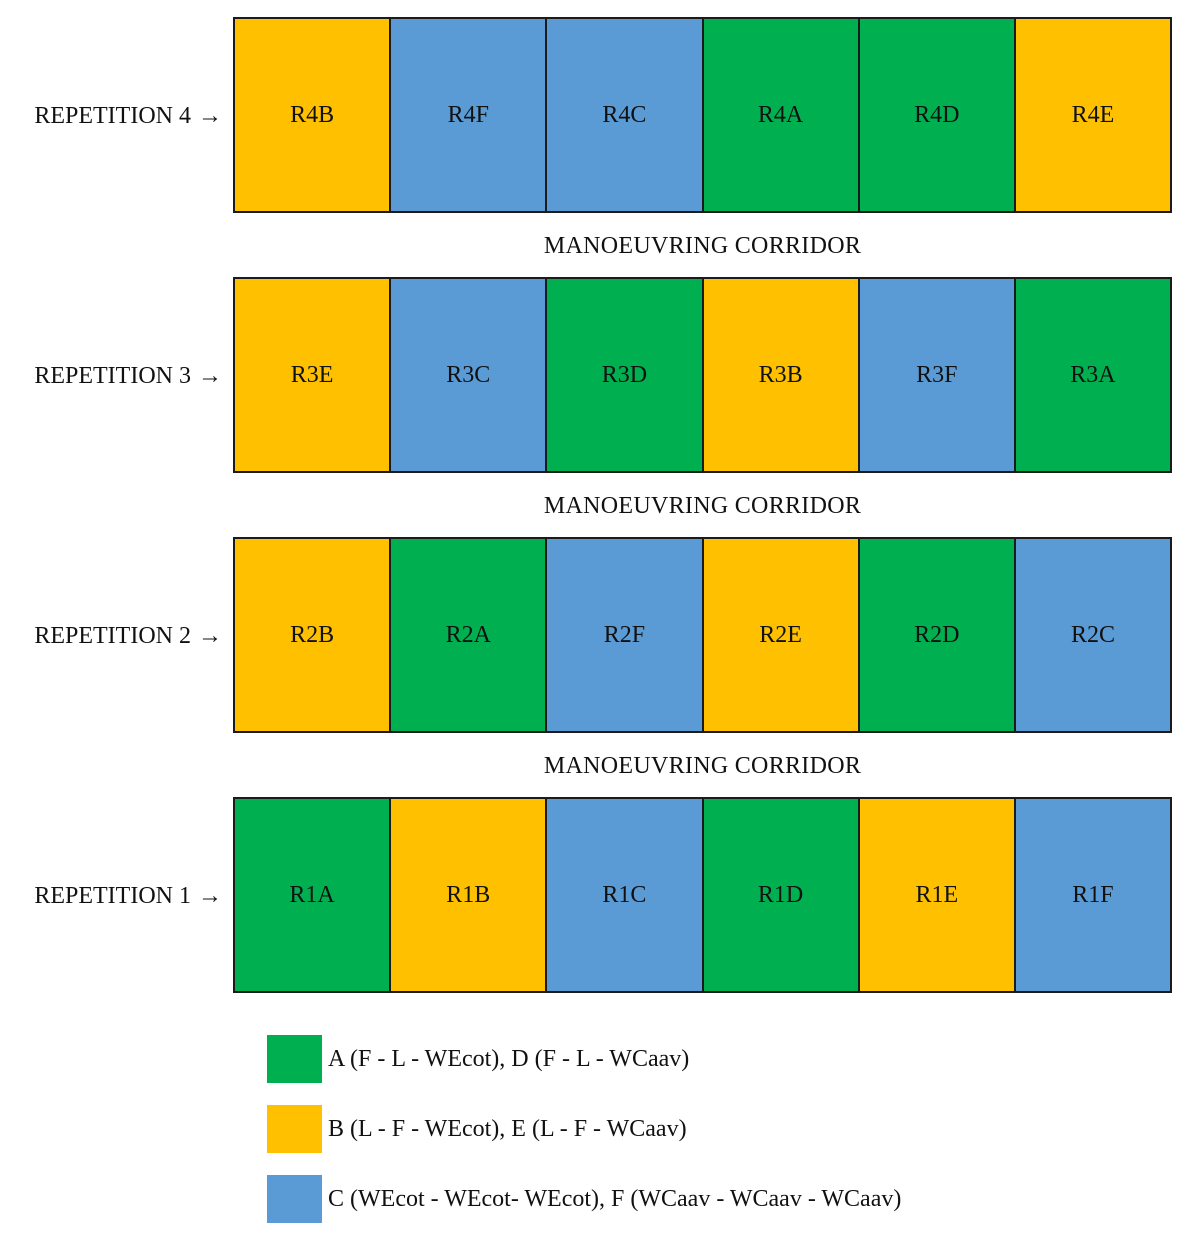 The width and height of the screenshot is (1192, 1239). What do you see at coordinates (781, 375) in the screenshot?
I see `plot-cell: R3B` at bounding box center [781, 375].